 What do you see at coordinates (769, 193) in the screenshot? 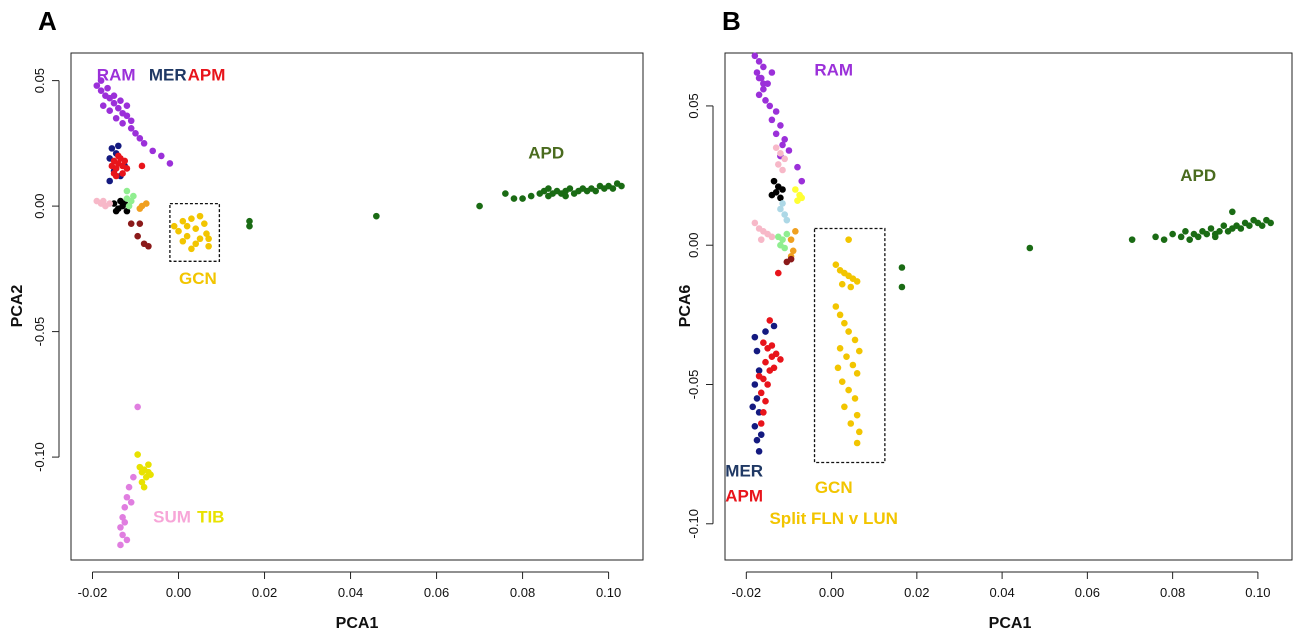
I see `series-pink` at bounding box center [769, 193].